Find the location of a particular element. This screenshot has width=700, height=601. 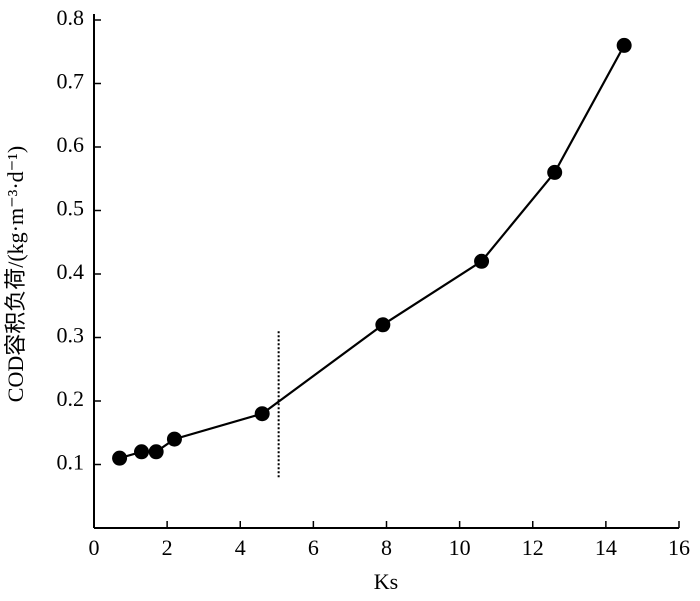

y-axis-label: COD容积负荷/(kg·m⁻³·d⁻¹) is located at coordinates (15, 274).